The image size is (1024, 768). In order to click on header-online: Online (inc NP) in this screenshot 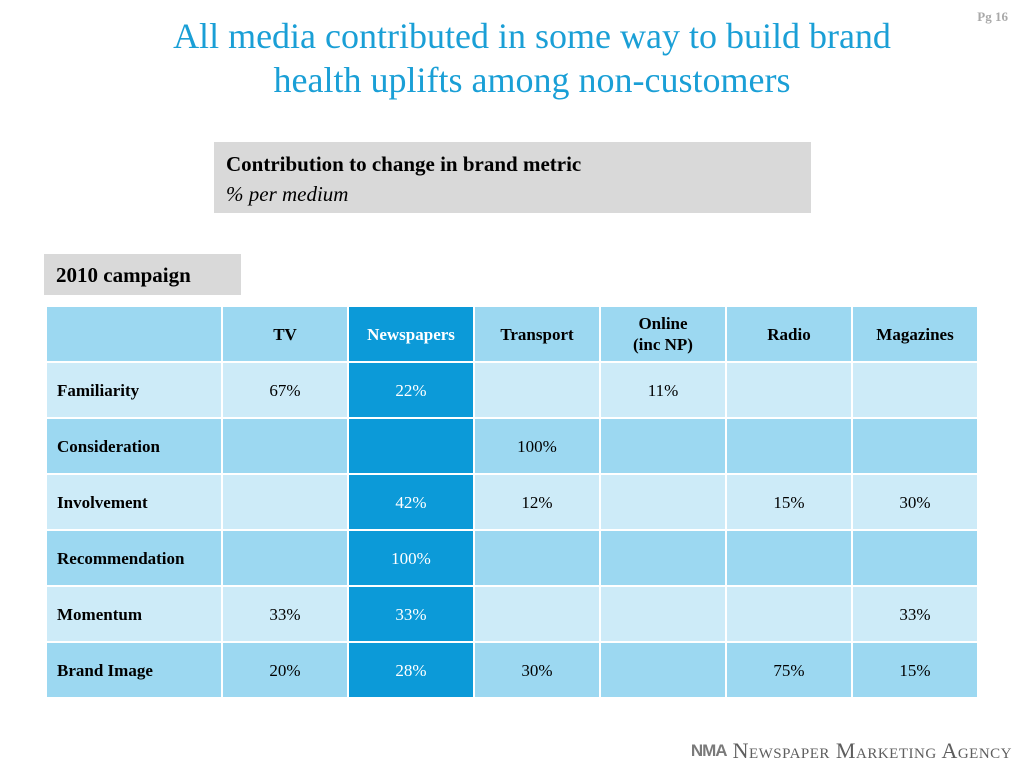, I will do `click(663, 334)`.